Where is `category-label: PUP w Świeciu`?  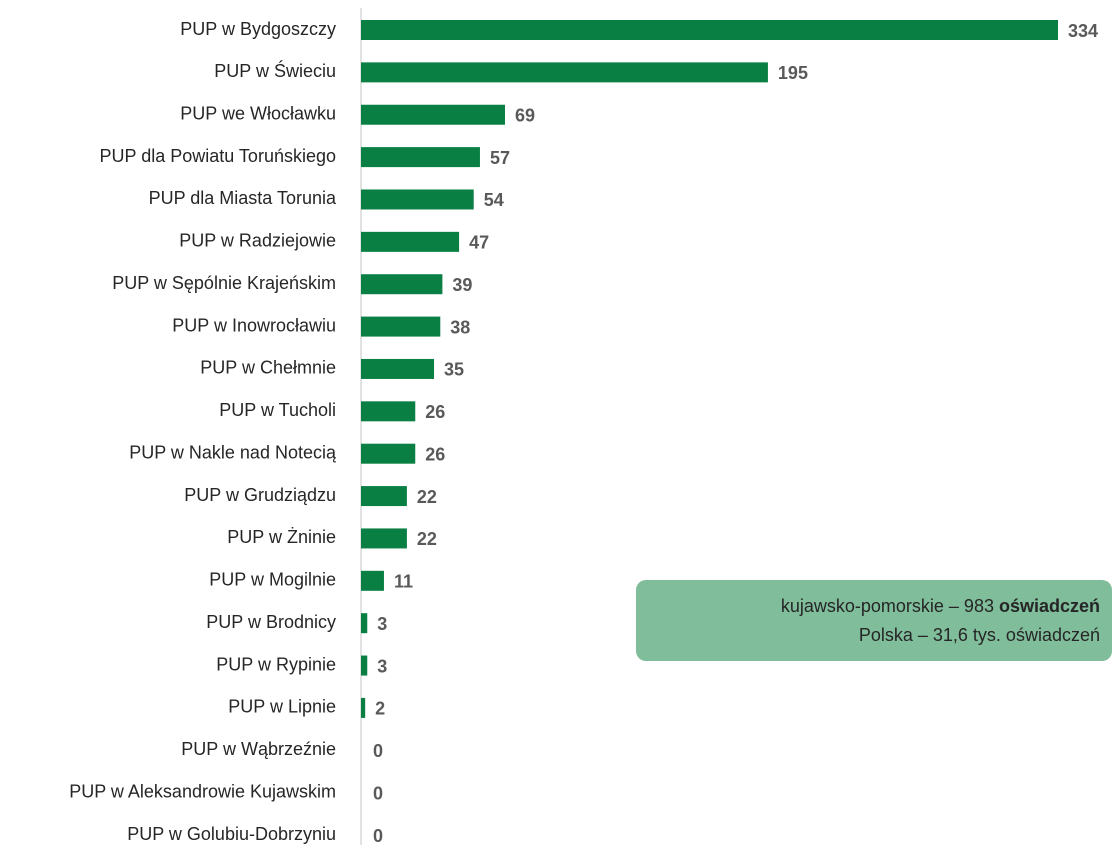
category-label: PUP w Świeciu is located at coordinates (275, 70).